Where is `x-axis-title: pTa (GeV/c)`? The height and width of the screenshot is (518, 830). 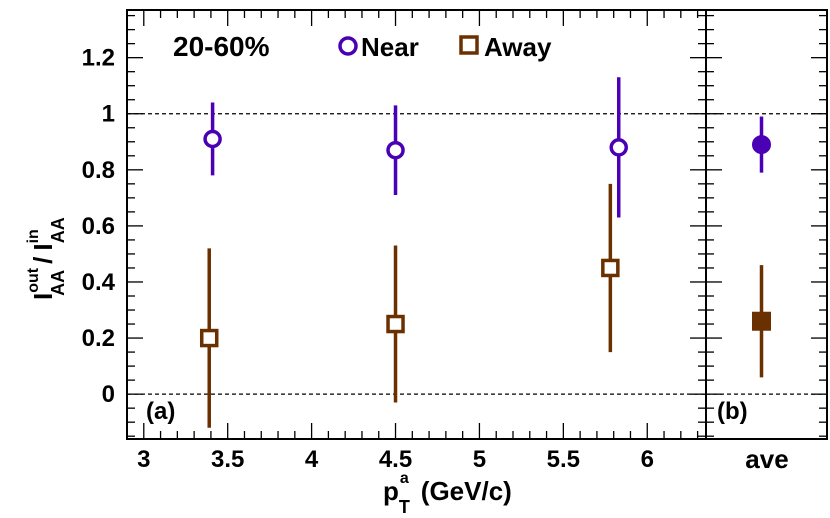
x-axis-title: pTa (GeV/c) is located at coordinates (447, 493).